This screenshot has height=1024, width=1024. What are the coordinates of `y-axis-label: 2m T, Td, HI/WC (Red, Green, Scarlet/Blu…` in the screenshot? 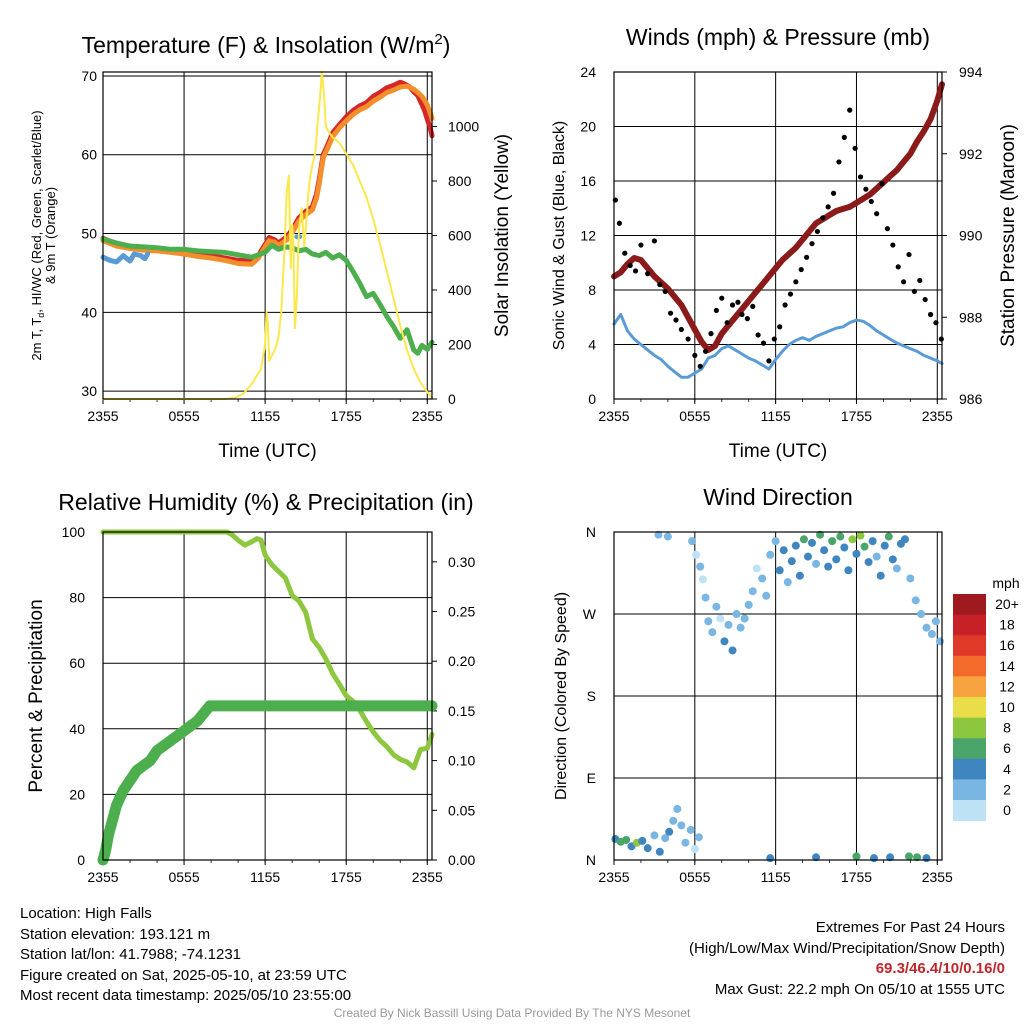 It's located at (43, 235).